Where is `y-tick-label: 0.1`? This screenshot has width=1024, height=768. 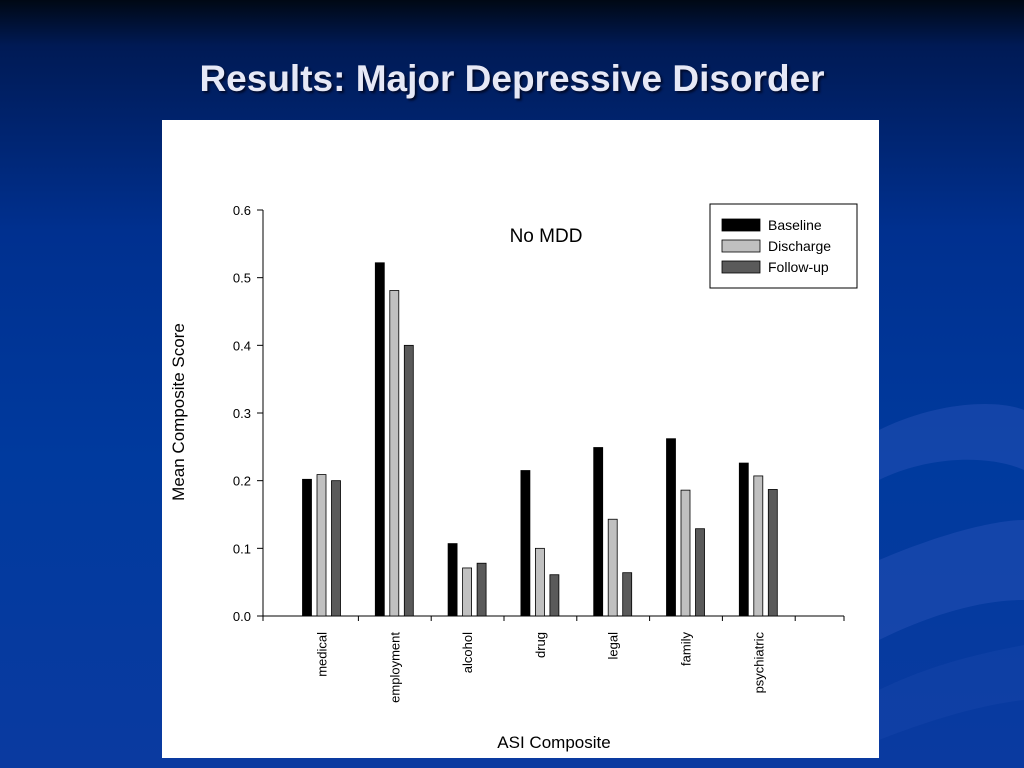 y-tick-label: 0.1 is located at coordinates (242, 548).